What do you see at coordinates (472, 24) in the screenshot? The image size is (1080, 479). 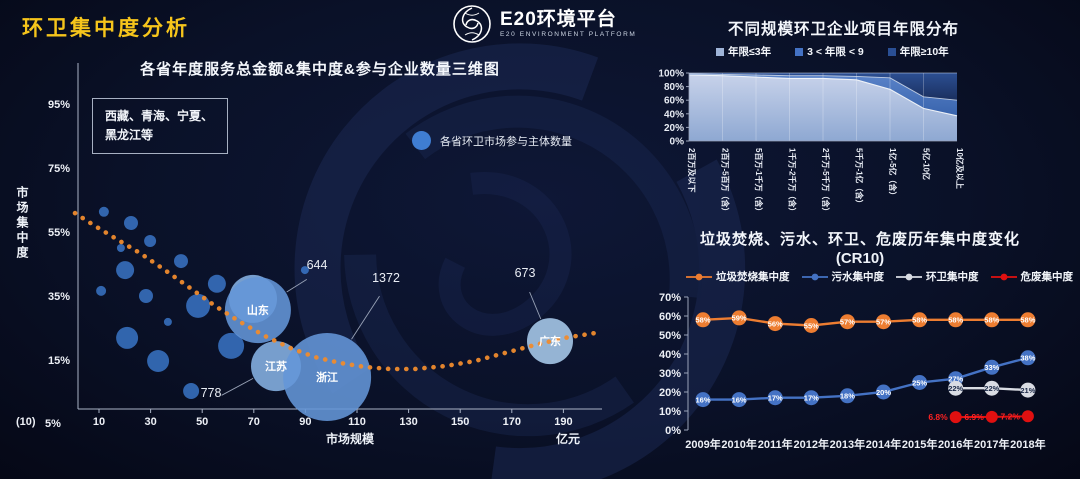 I see `e20-logo-icon` at bounding box center [472, 24].